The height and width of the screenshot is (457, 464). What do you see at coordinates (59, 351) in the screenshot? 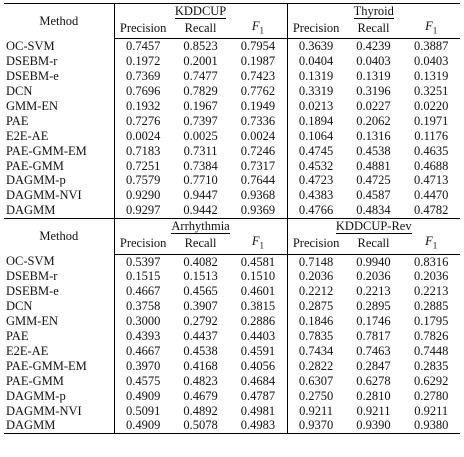
I see `method-name: E2E-AE` at bounding box center [59, 351].